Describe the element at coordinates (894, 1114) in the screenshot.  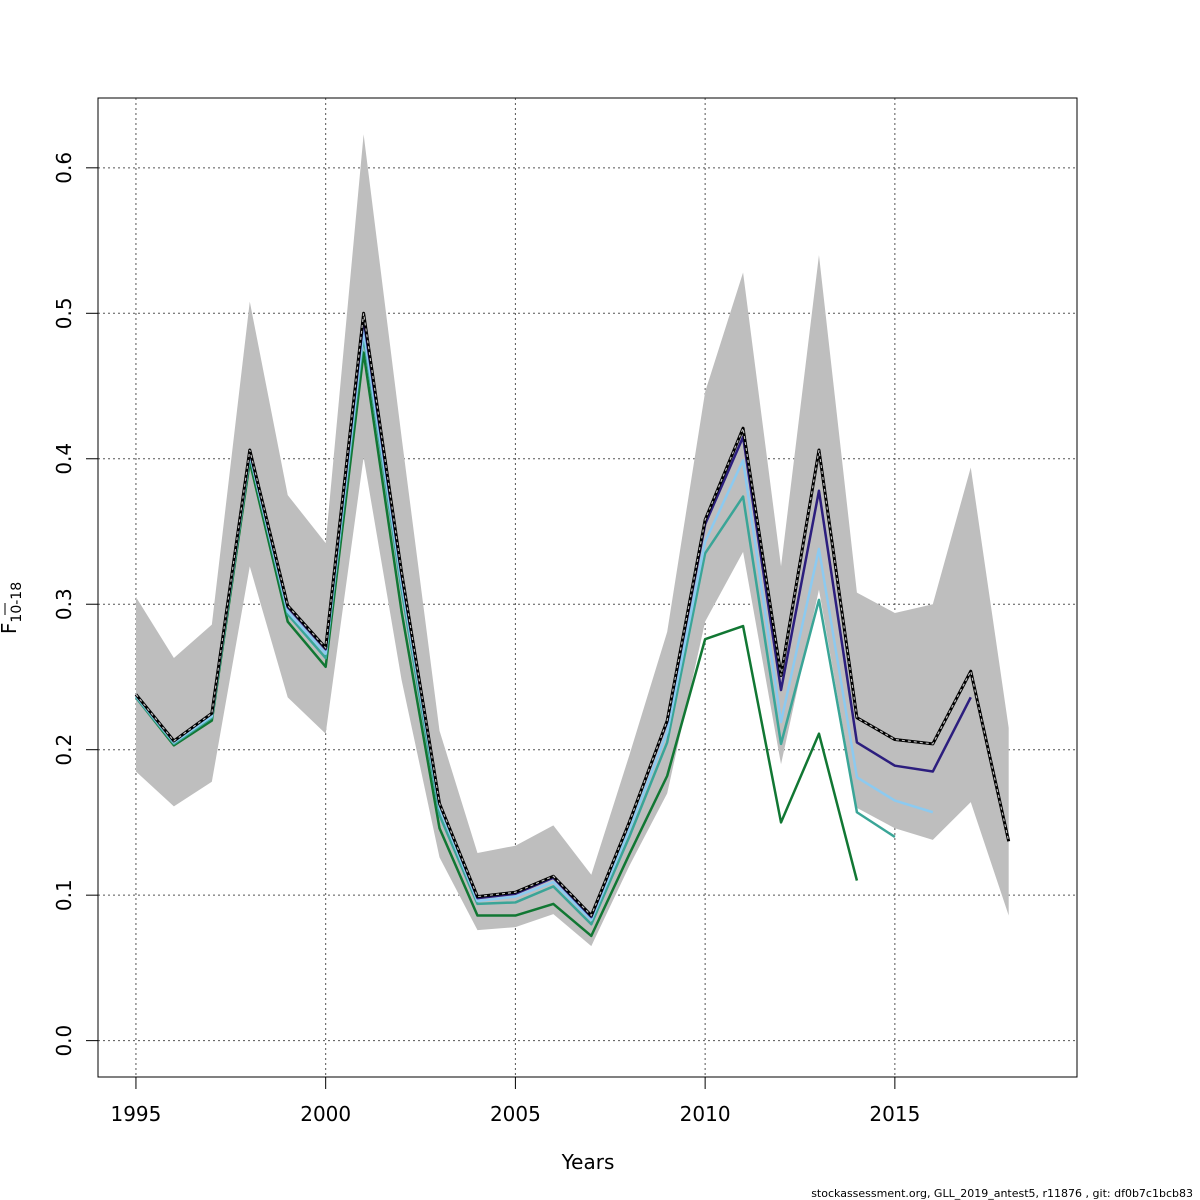
I see `x-tick-label-2015: 2015` at that location.